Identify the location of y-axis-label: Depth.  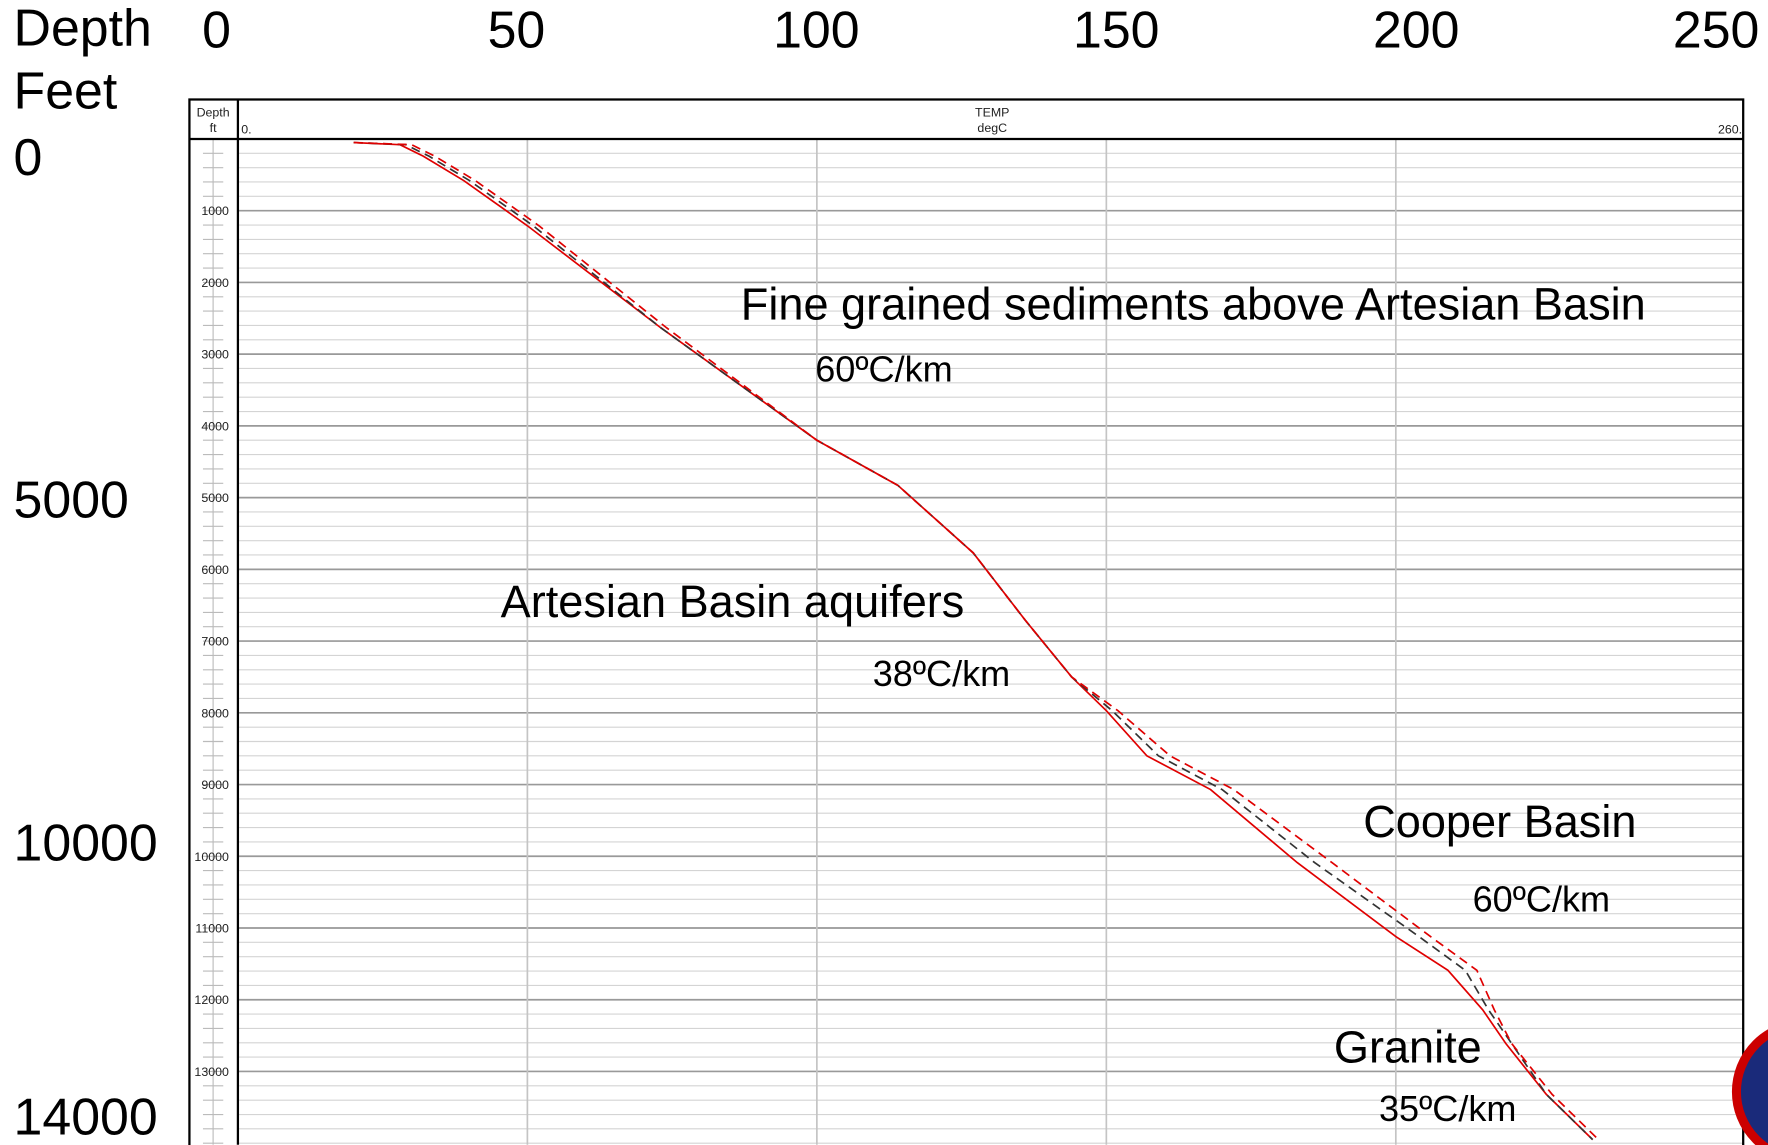
(83, 28).